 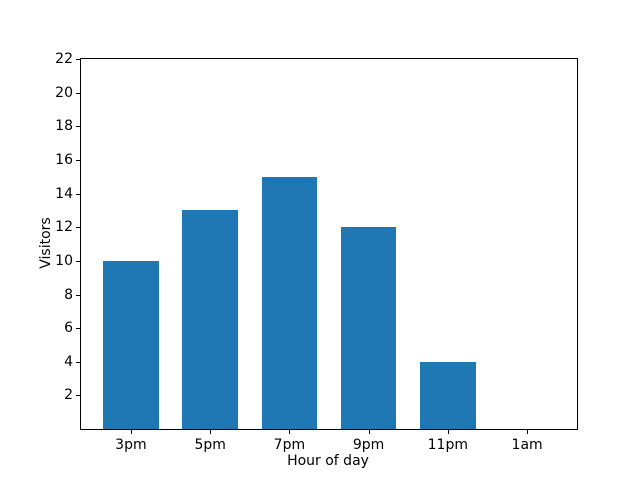 I want to click on x-tick-mark-11pm, so click(x=448, y=432).